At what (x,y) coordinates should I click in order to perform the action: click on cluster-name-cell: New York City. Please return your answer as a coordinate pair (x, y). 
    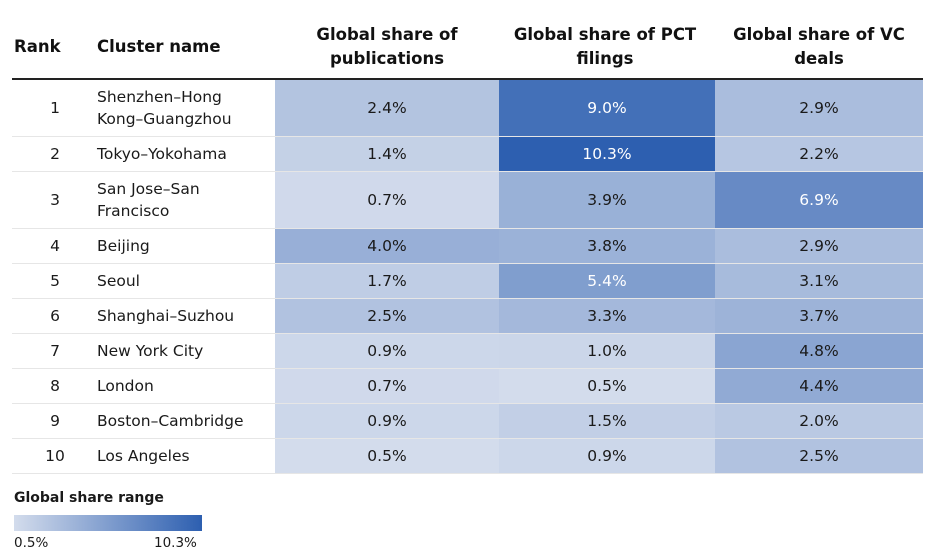
    Looking at the image, I should click on (150, 351).